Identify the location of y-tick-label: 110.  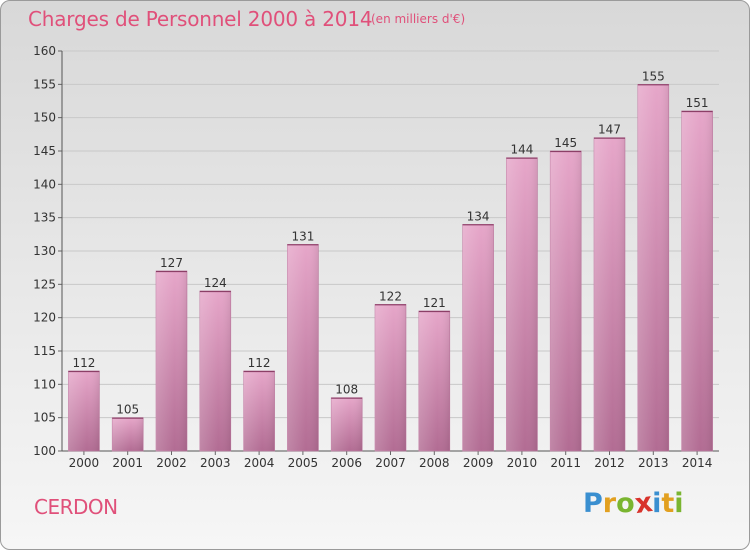
(44, 384).